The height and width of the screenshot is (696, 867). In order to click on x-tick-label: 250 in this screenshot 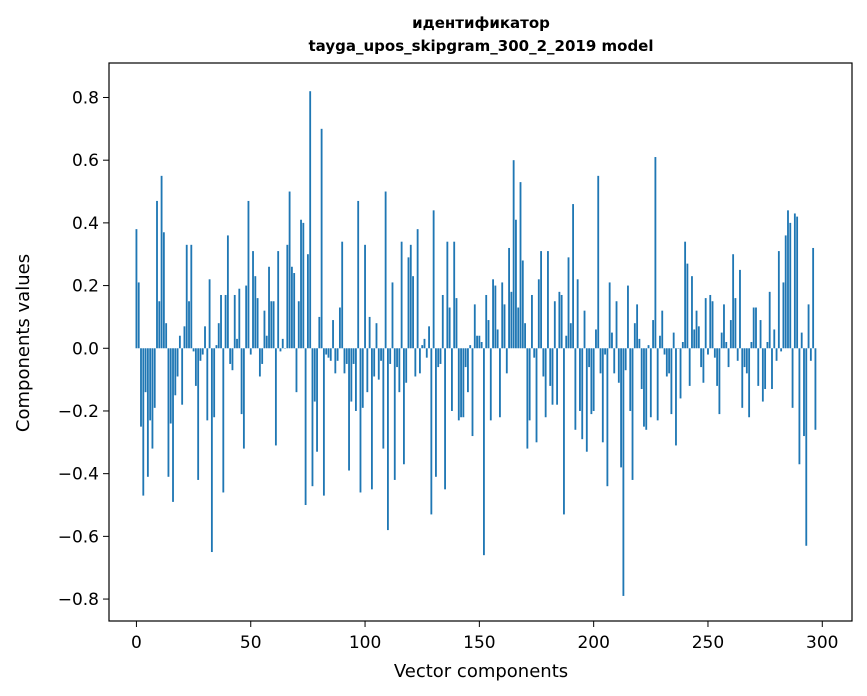, I will do `click(708, 643)`.